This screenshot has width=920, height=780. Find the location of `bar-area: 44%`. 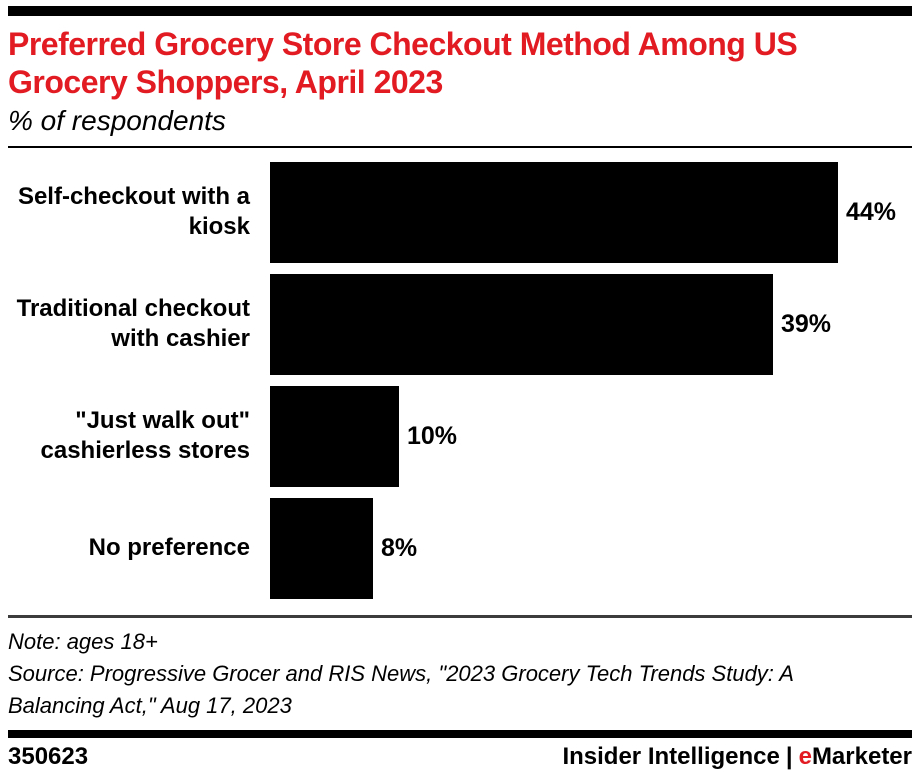

bar-area: 44% is located at coordinates (591, 212).